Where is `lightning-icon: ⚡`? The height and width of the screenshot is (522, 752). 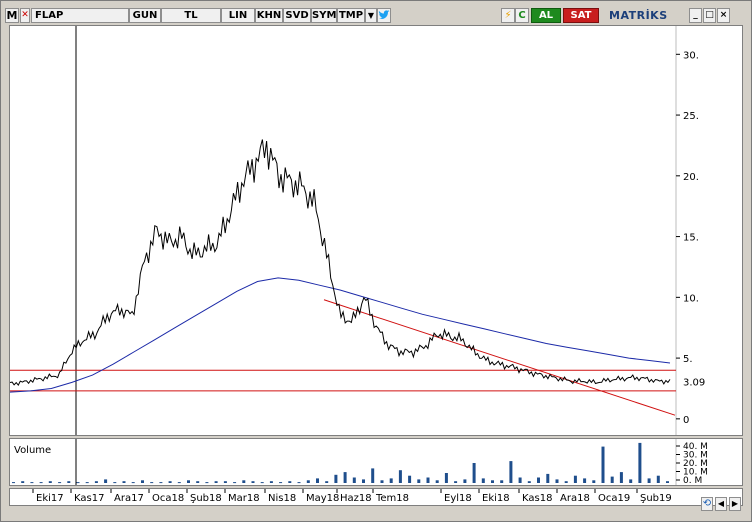
lightning-icon: ⚡ is located at coordinates (508, 15).